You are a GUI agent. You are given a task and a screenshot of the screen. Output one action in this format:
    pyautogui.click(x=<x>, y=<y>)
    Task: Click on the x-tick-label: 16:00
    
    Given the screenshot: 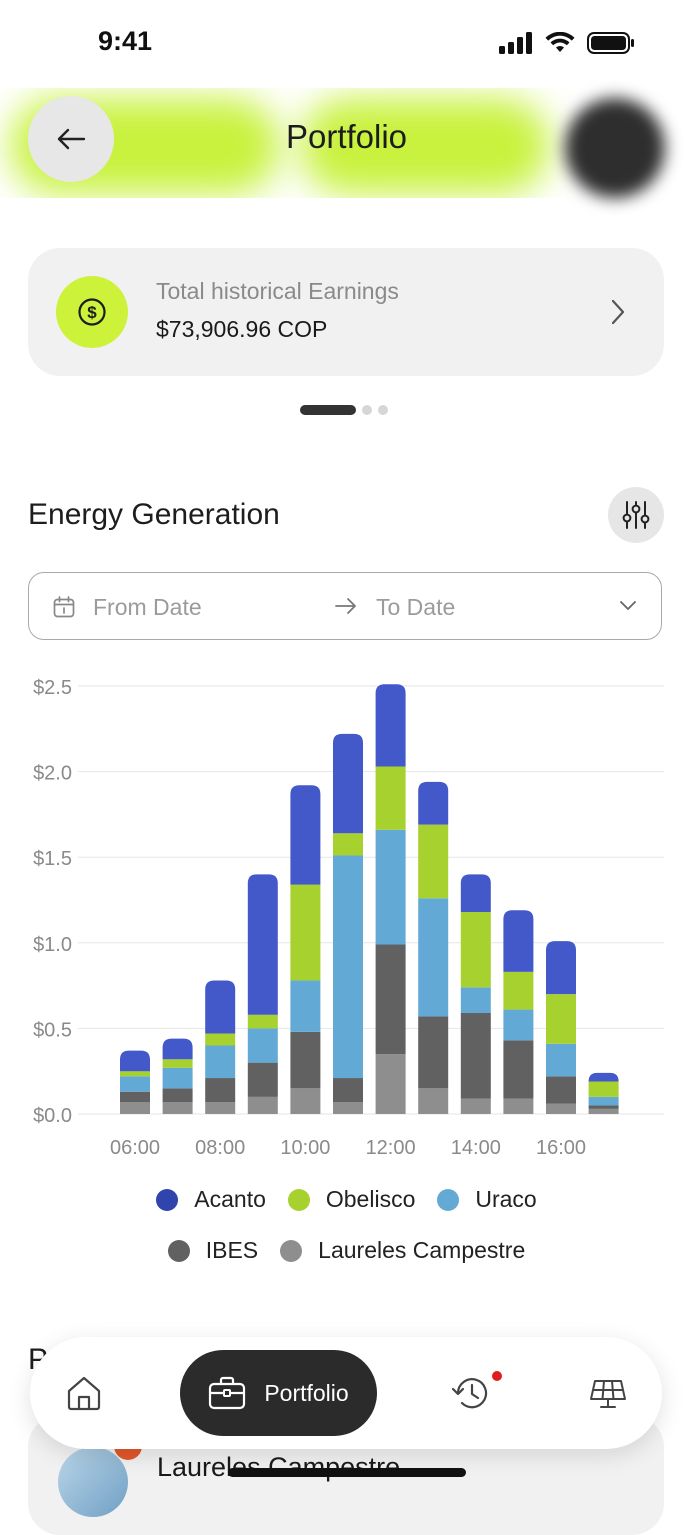 What is the action you would take?
    pyautogui.click(x=561, y=1148)
    